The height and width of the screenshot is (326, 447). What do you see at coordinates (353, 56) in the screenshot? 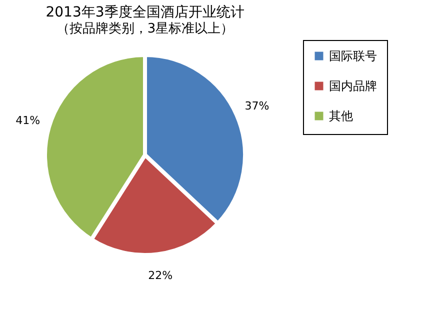
I see `legend-label: 国际联号` at bounding box center [353, 56].